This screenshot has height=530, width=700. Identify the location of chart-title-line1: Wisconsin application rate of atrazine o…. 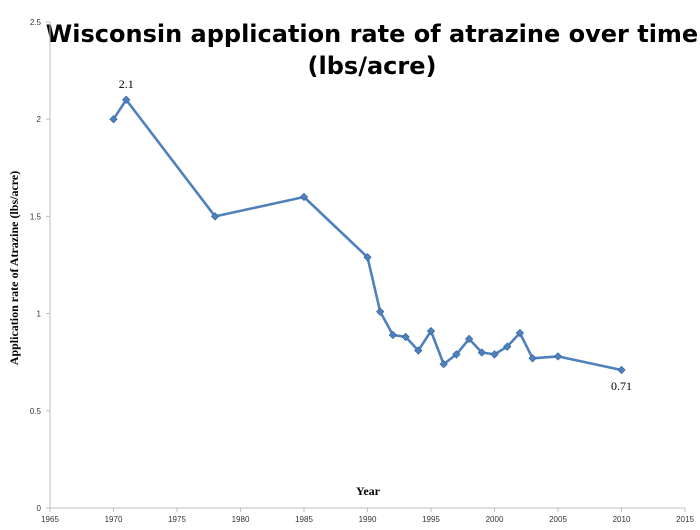
(372, 34).